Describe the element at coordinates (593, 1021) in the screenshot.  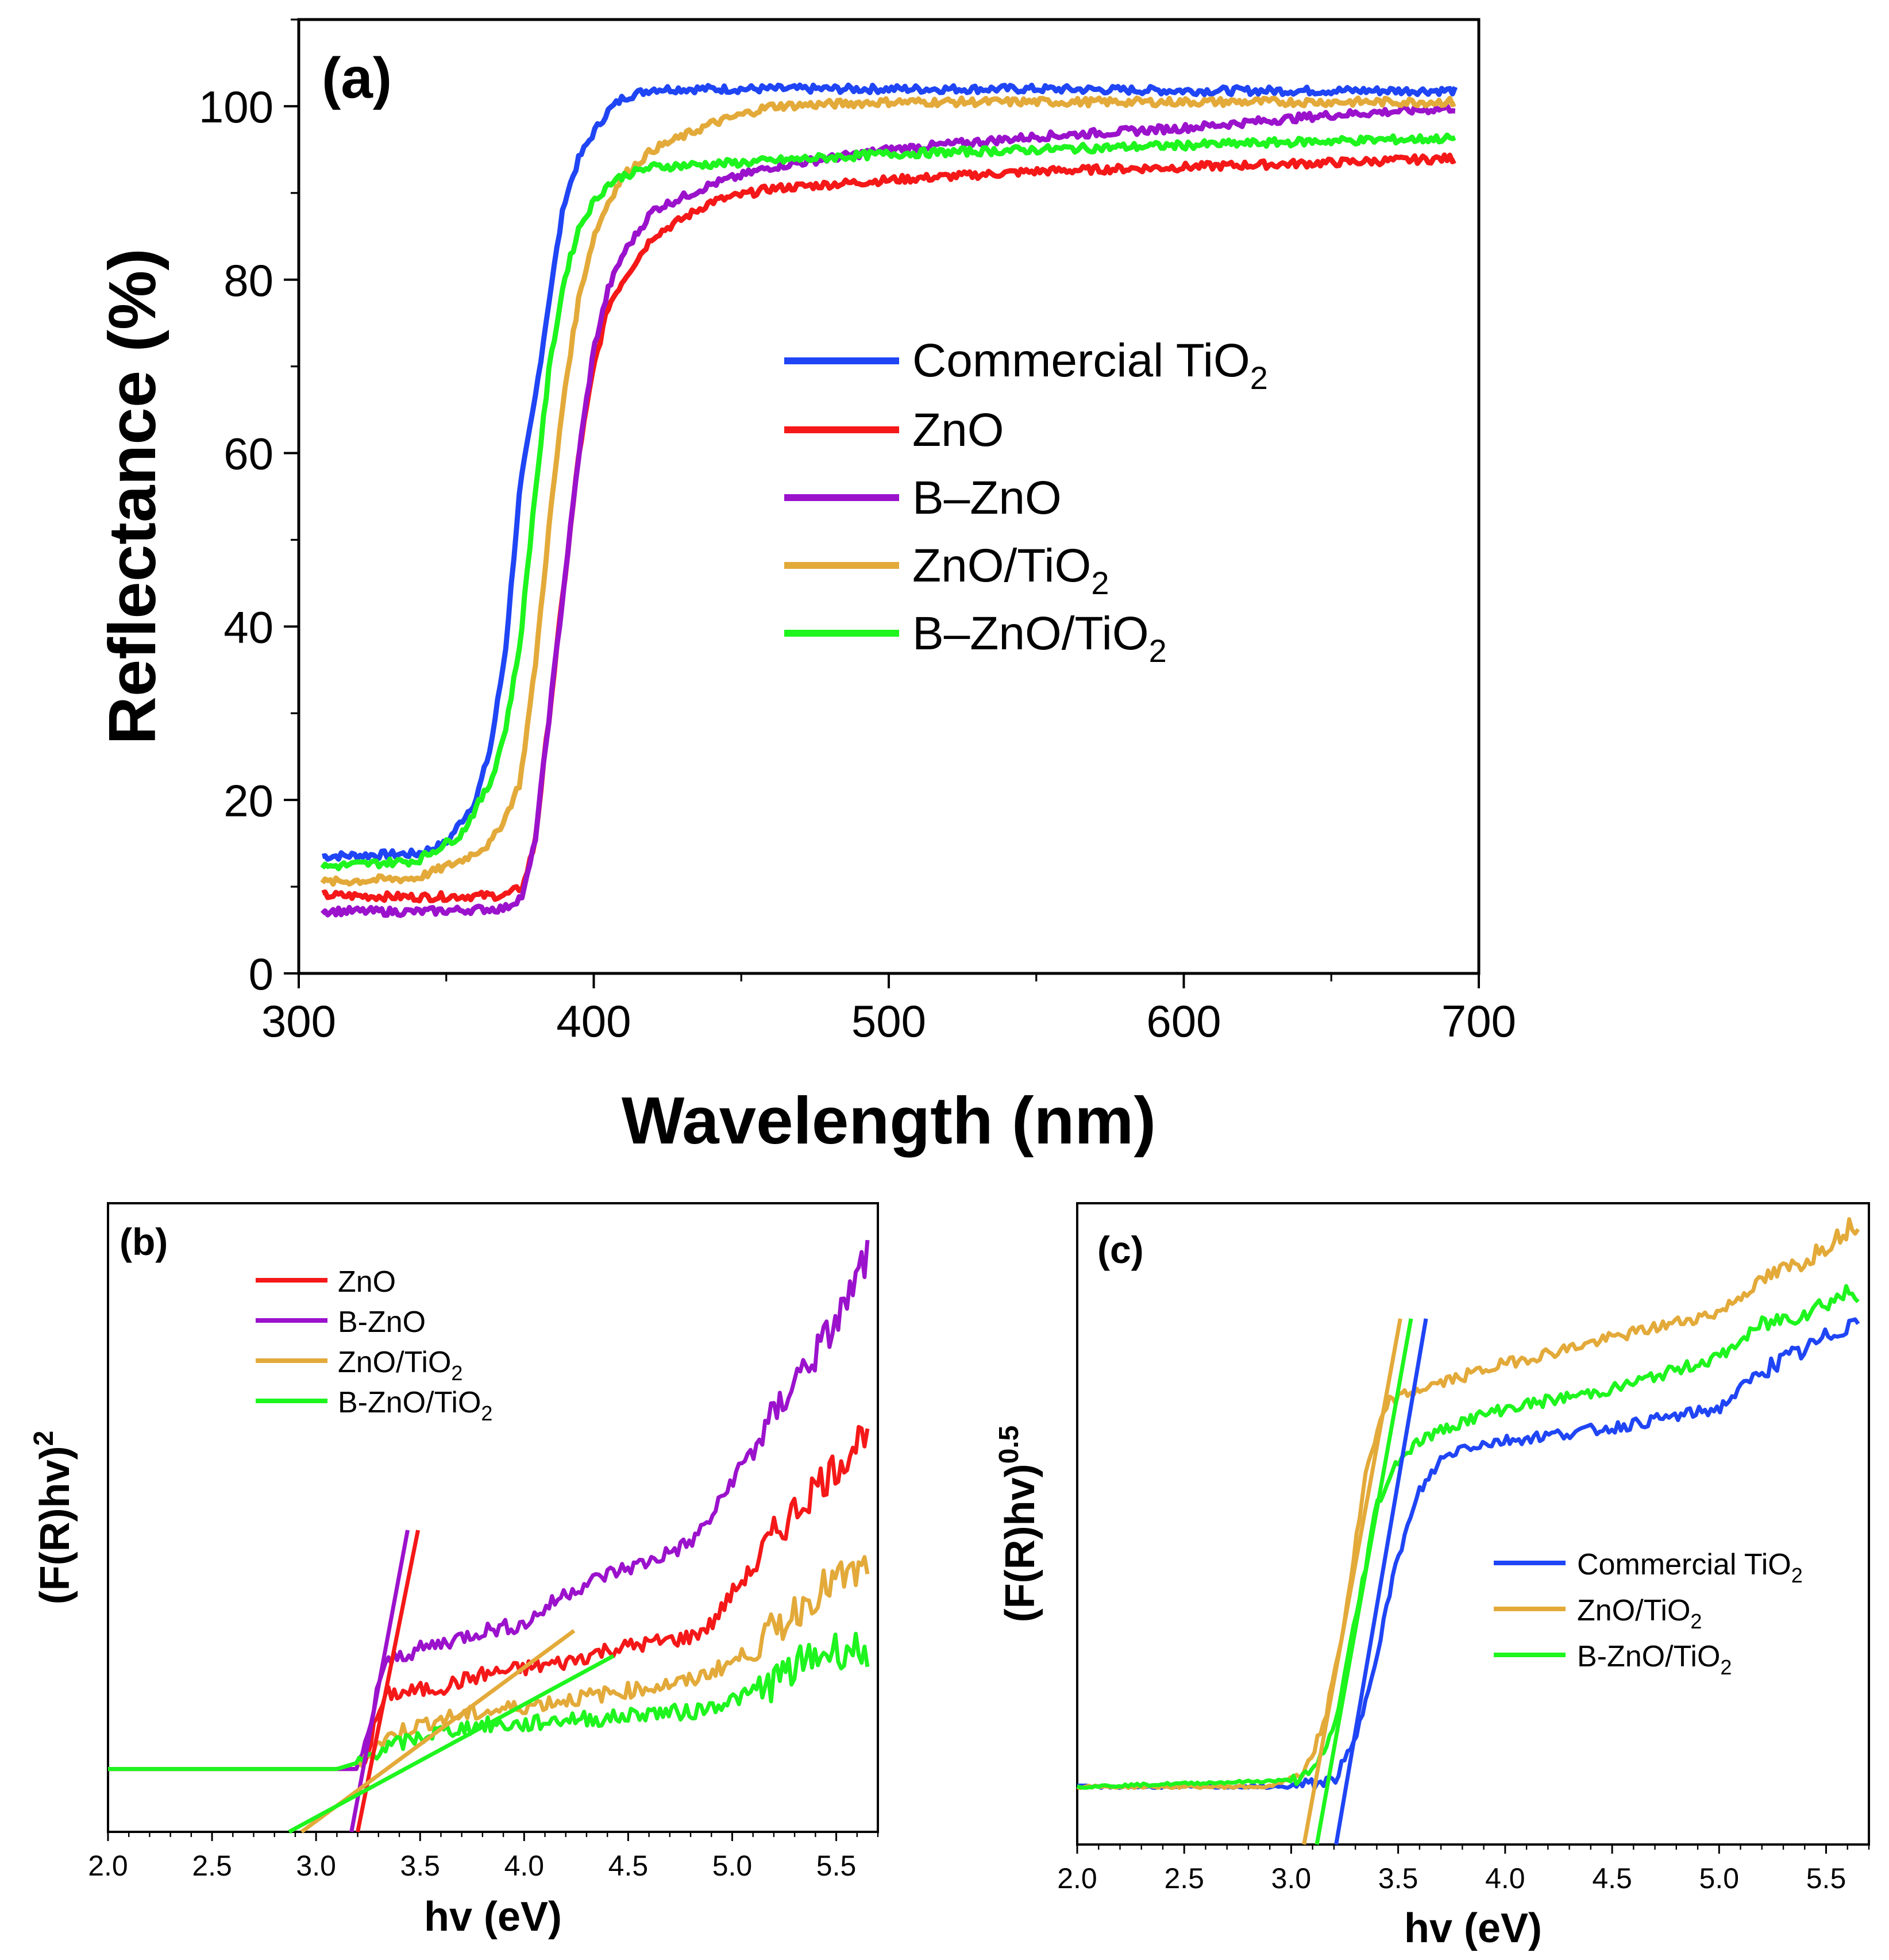
I see `panel-a-x-tick-label-400: 400` at that location.